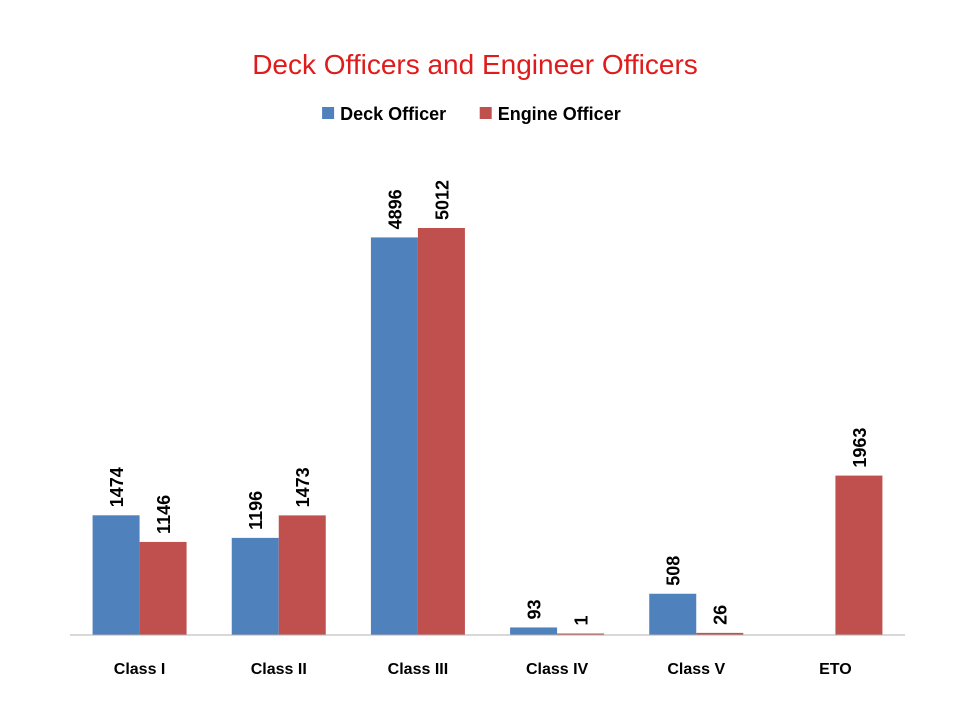 This screenshot has width=960, height=720. I want to click on data-label-deck-officer-class-ii: 1196, so click(256, 510).